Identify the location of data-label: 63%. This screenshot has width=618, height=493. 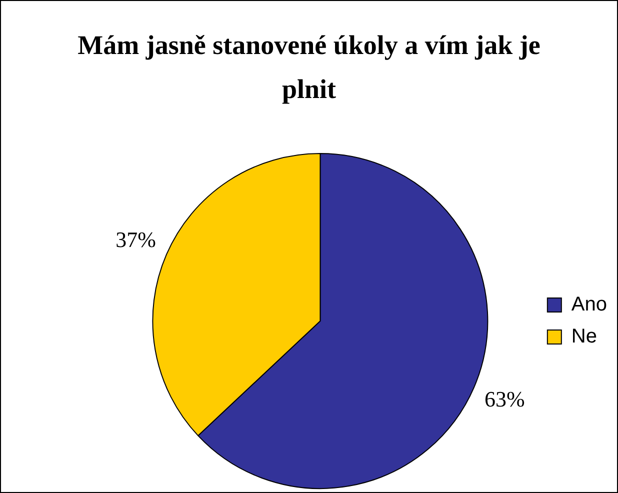
(504, 399).